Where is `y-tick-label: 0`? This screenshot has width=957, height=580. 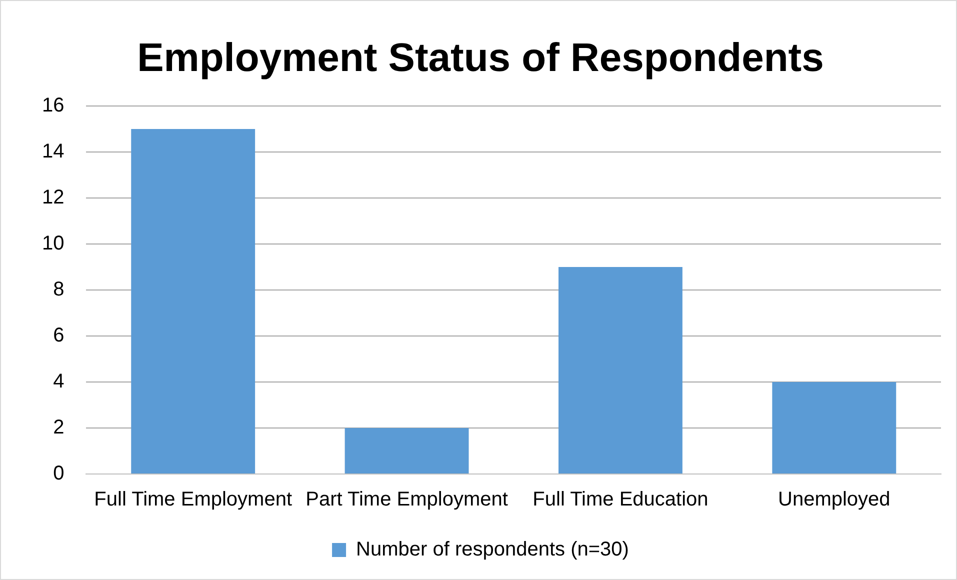 y-tick-label: 0 is located at coordinates (58, 473).